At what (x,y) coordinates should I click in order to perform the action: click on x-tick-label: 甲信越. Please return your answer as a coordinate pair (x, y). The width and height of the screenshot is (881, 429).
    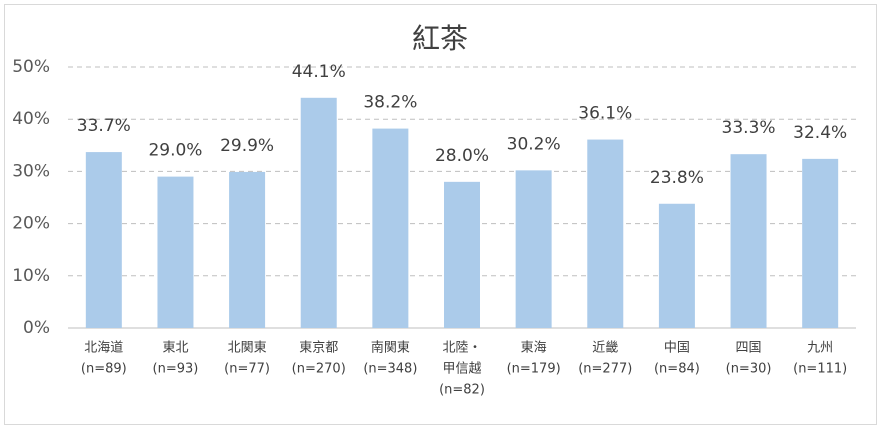
    Looking at the image, I should click on (461, 369).